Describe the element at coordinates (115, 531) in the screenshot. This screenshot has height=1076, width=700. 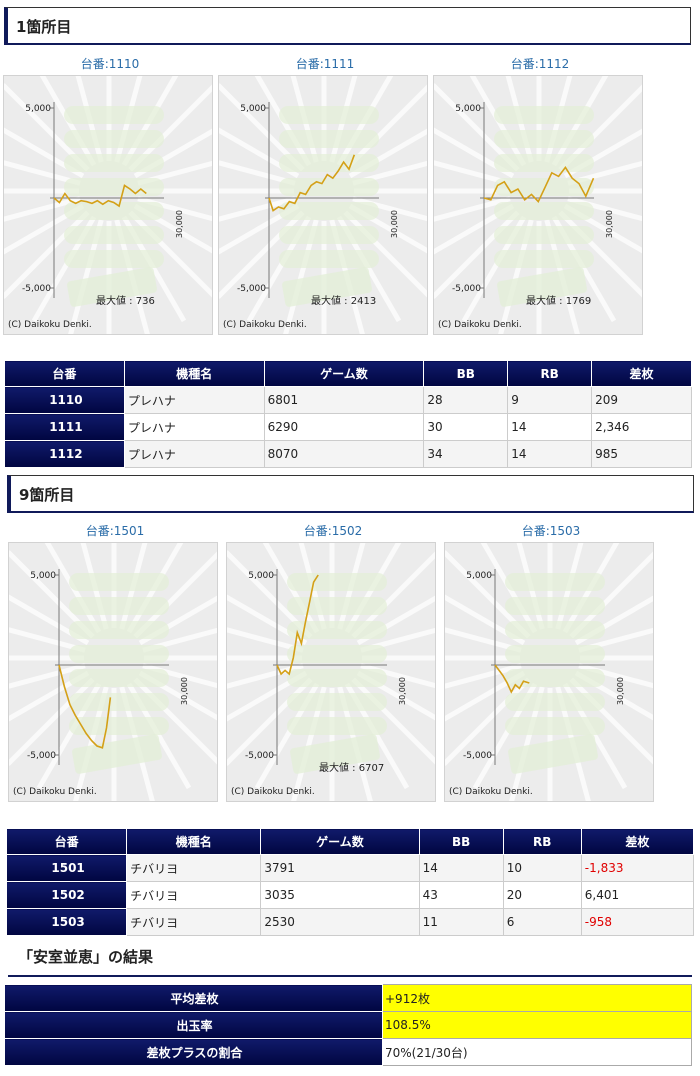
I see `chart-title: 台番:1501` at that location.